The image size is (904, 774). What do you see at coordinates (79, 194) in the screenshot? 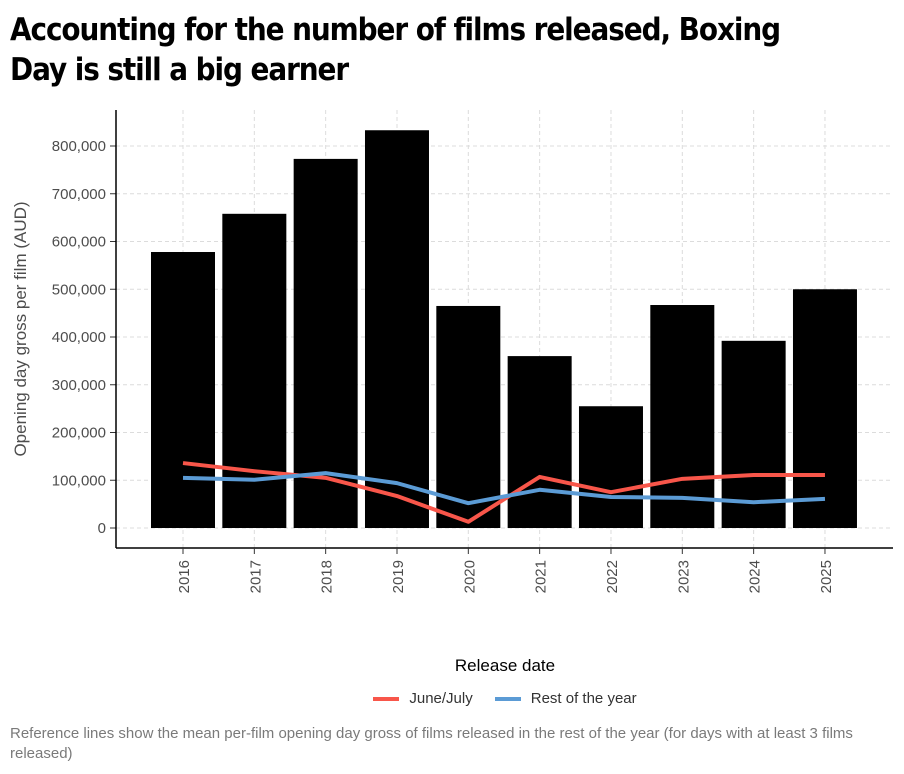
I see `y-tick-label: 700,000` at bounding box center [79, 194].